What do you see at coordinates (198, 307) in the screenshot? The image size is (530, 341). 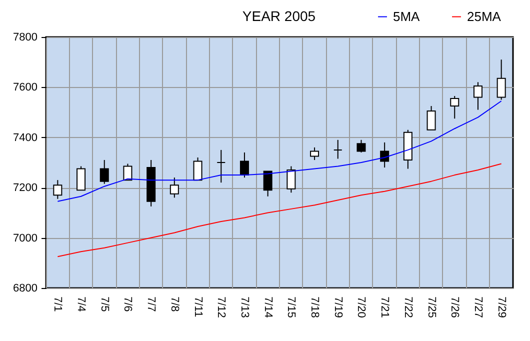 I see `x-tick-label: 7/11` at bounding box center [198, 307].